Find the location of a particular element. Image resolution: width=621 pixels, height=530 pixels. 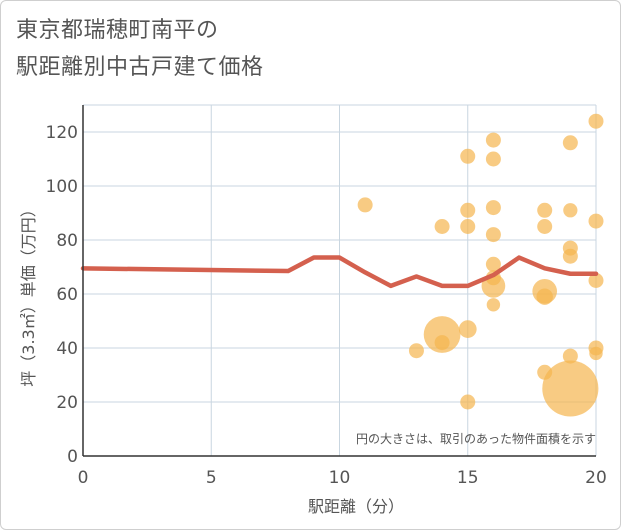

y-tick-label: 60 is located at coordinates (67, 295).